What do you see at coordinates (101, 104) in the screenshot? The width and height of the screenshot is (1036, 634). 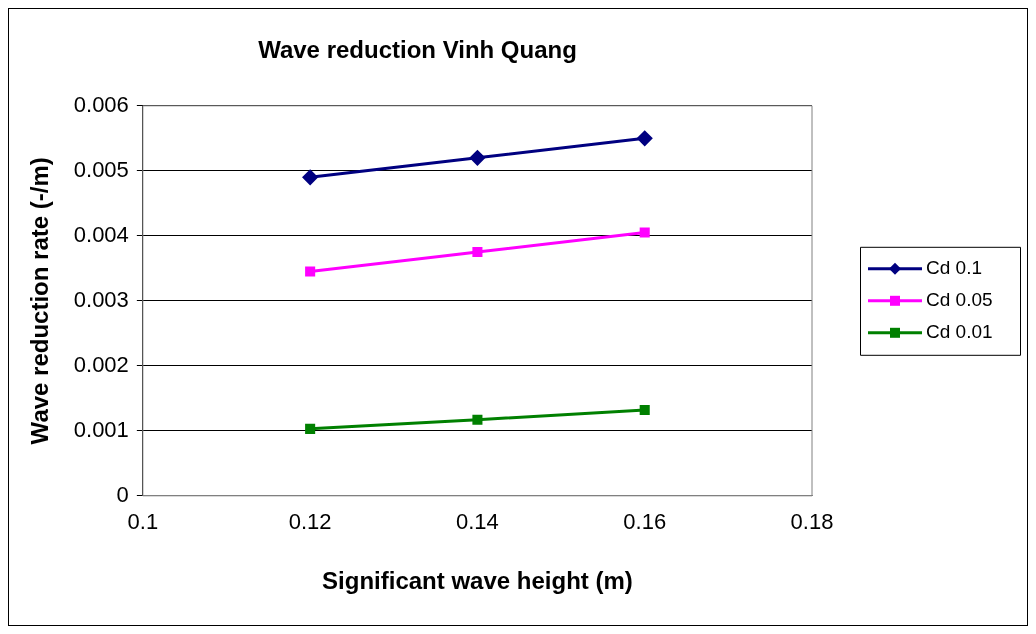 I see `y-tick-label: 0.006` at bounding box center [101, 104].